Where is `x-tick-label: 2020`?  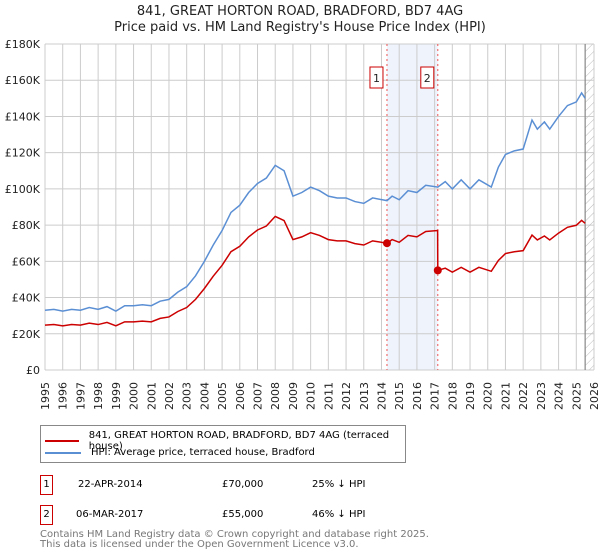
x-tick-label: 2020 is located at coordinates (488, 396).